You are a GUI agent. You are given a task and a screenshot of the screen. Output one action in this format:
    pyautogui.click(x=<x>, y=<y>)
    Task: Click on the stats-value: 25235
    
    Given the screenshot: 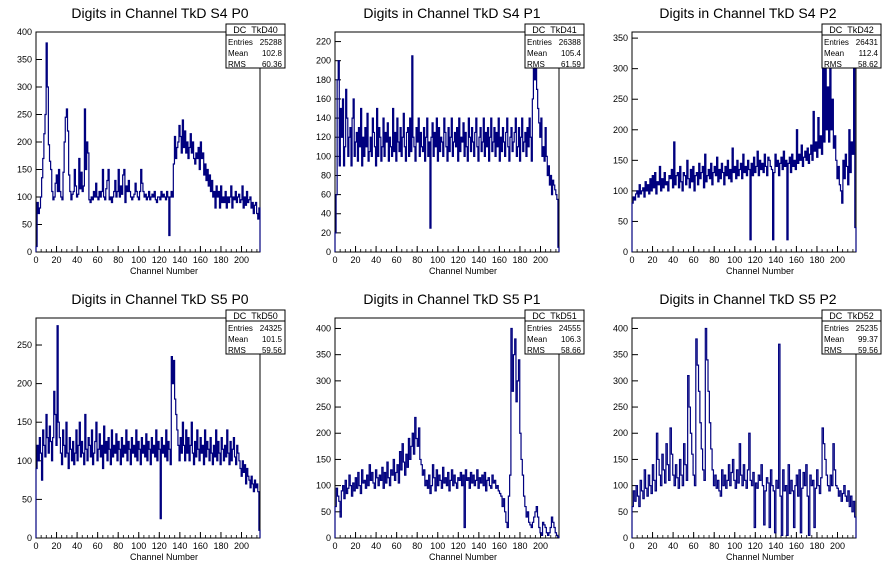 What is the action you would take?
    pyautogui.click(x=867, y=328)
    